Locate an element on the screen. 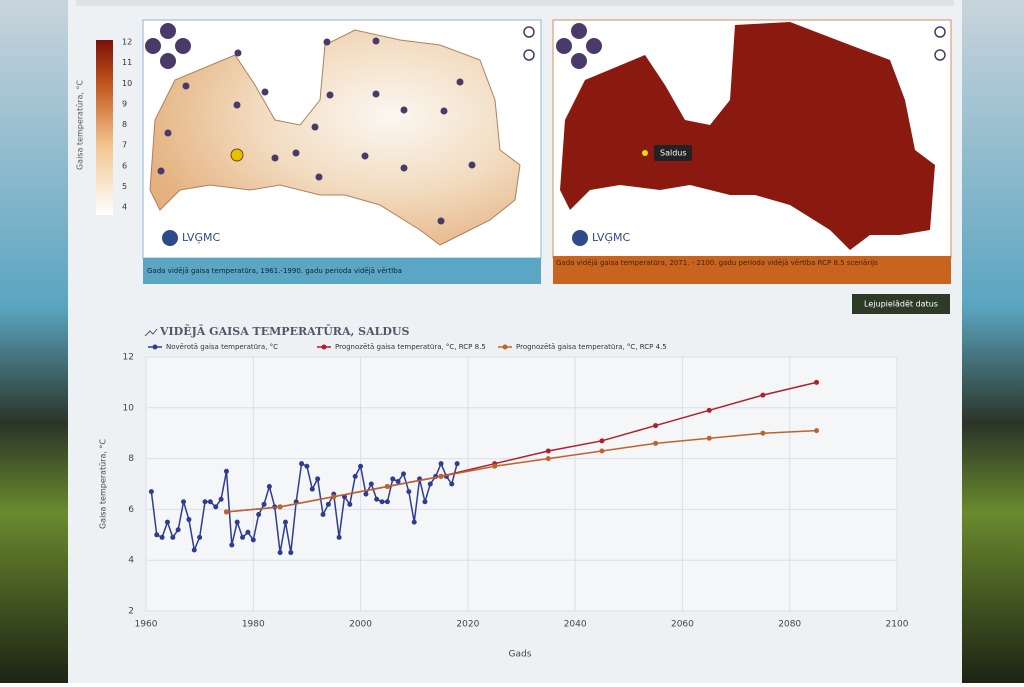 The height and width of the screenshot is (687, 1024). legend-tick: 8 is located at coordinates (124, 124).